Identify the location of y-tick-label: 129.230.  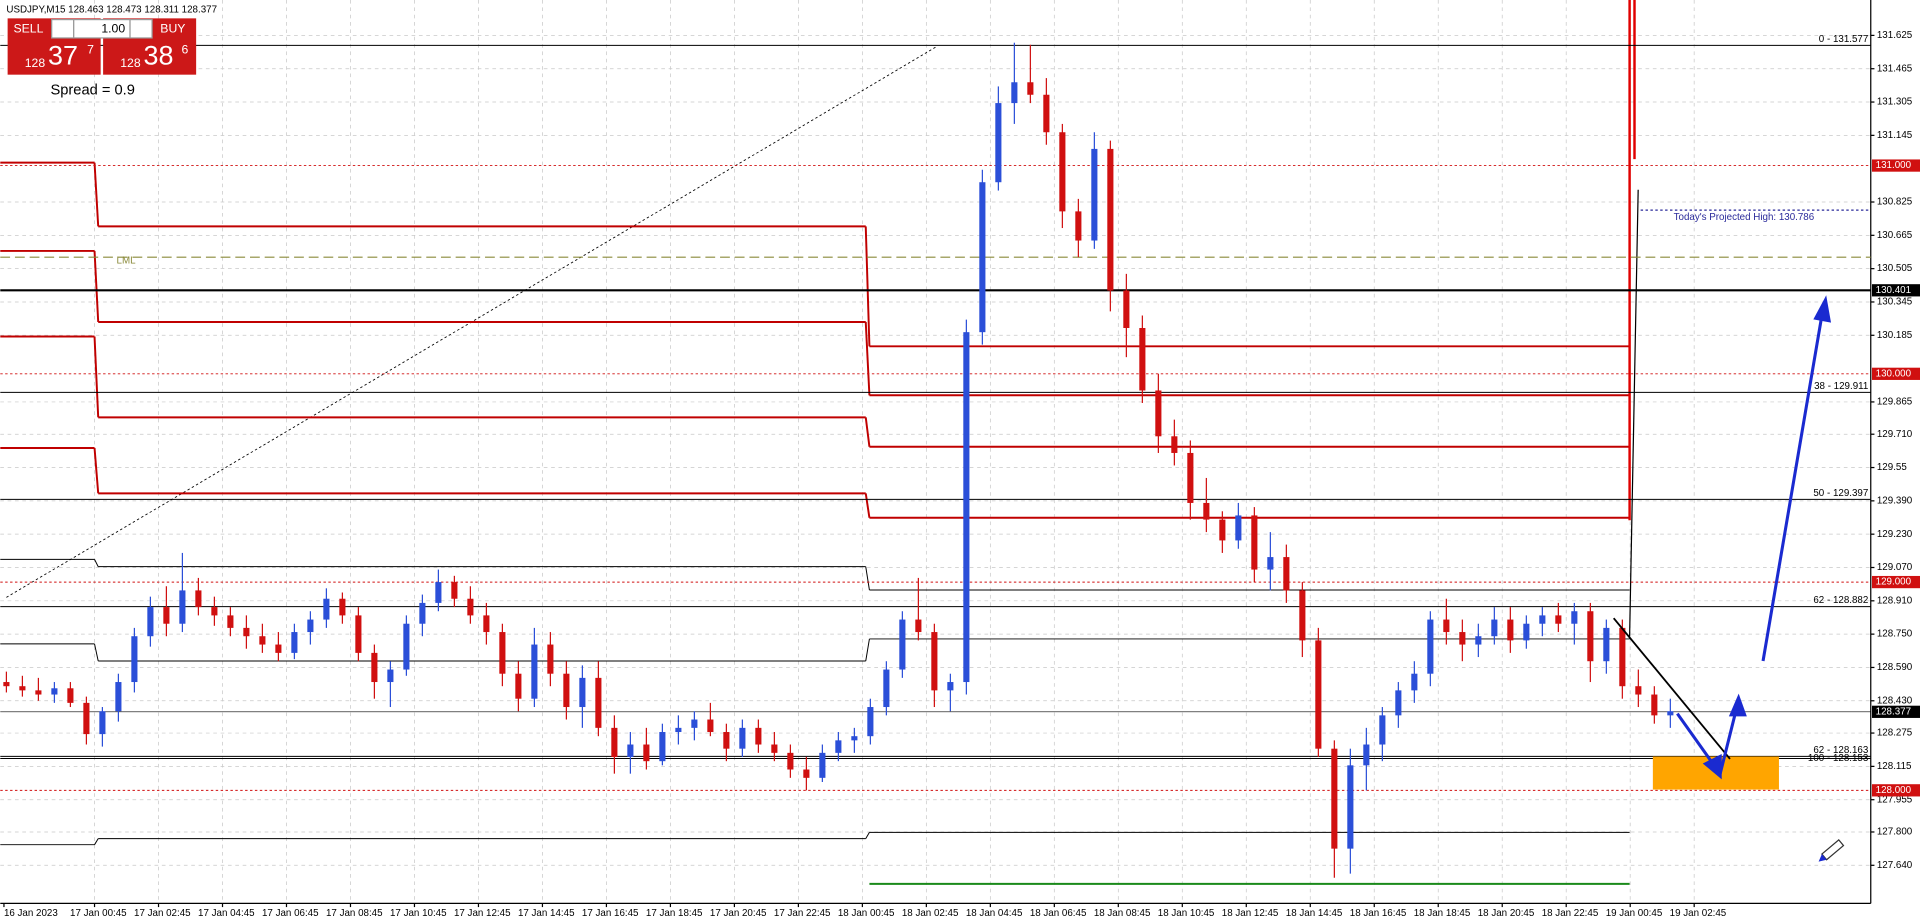
(1895, 534).